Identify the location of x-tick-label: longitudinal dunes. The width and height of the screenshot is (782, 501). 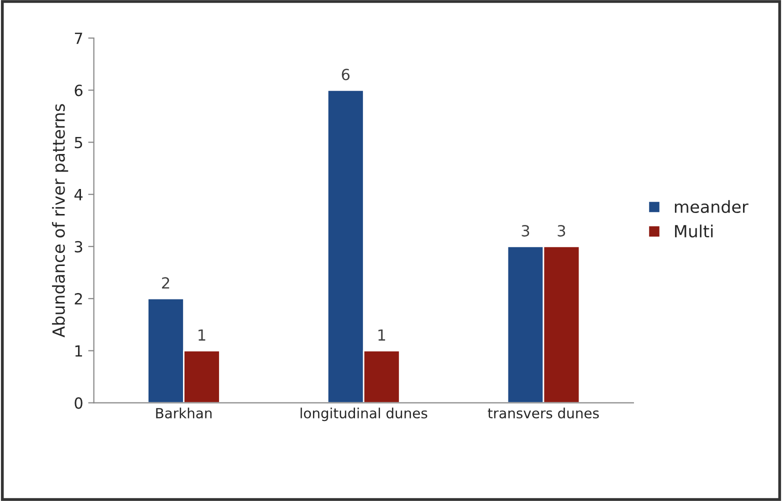
(364, 415).